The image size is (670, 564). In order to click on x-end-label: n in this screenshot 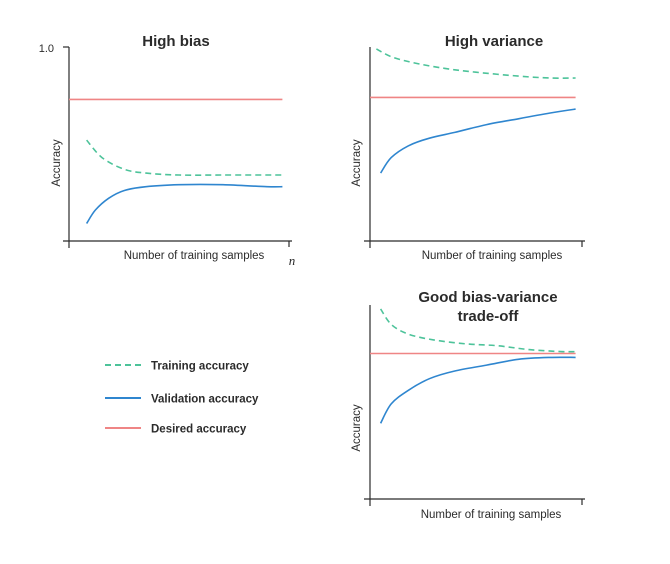, I will do `click(292, 260)`.